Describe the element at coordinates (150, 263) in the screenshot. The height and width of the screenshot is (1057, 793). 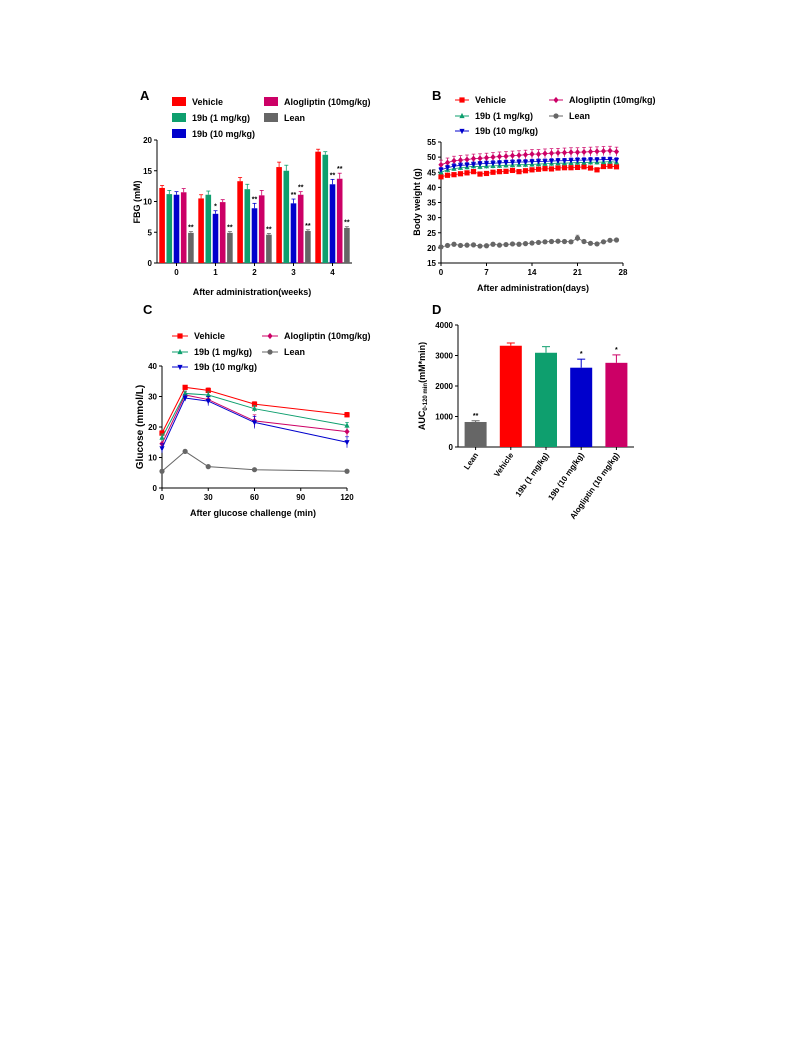
I see `panel-a-y-tick-label: 0` at that location.